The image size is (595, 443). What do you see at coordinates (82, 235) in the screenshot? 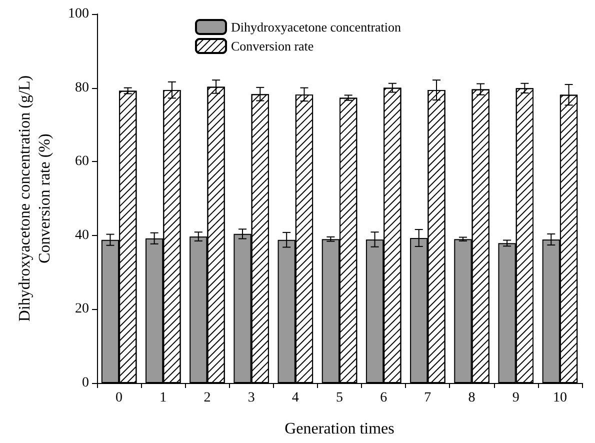
I see `y-tick-label: 40` at bounding box center [82, 235].